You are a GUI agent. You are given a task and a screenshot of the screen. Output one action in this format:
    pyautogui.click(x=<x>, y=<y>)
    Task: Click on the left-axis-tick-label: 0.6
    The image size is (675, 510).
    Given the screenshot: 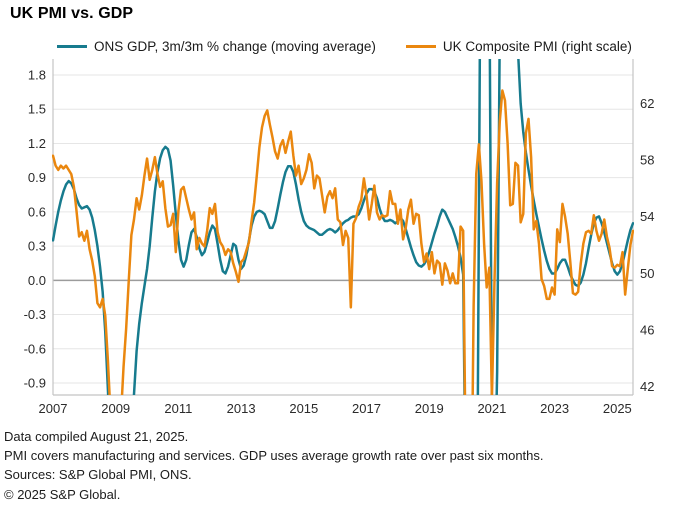 What is the action you would take?
    pyautogui.click(x=37, y=211)
    